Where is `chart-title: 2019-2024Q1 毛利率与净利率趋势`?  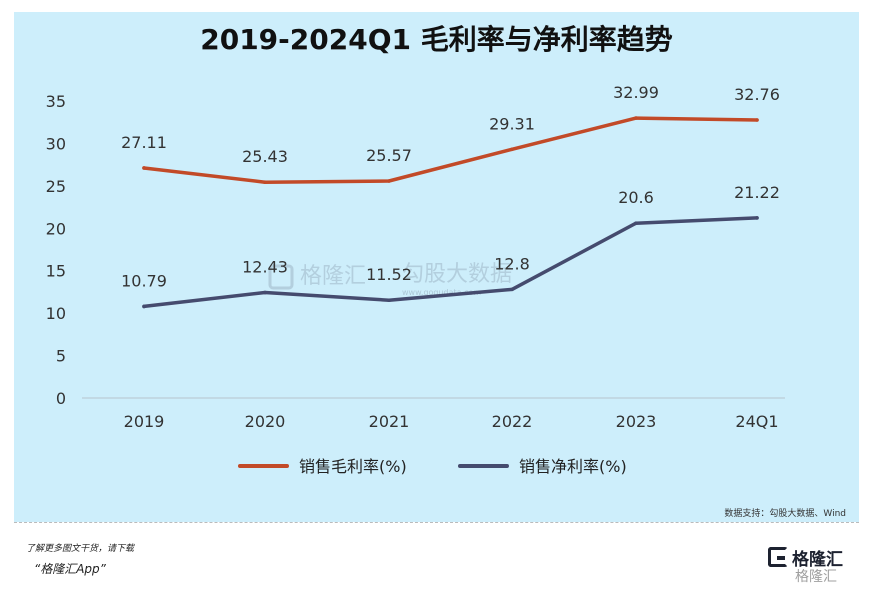 chart-title: 2019-2024Q1 毛利率与净利率趋势 is located at coordinates (436, 39).